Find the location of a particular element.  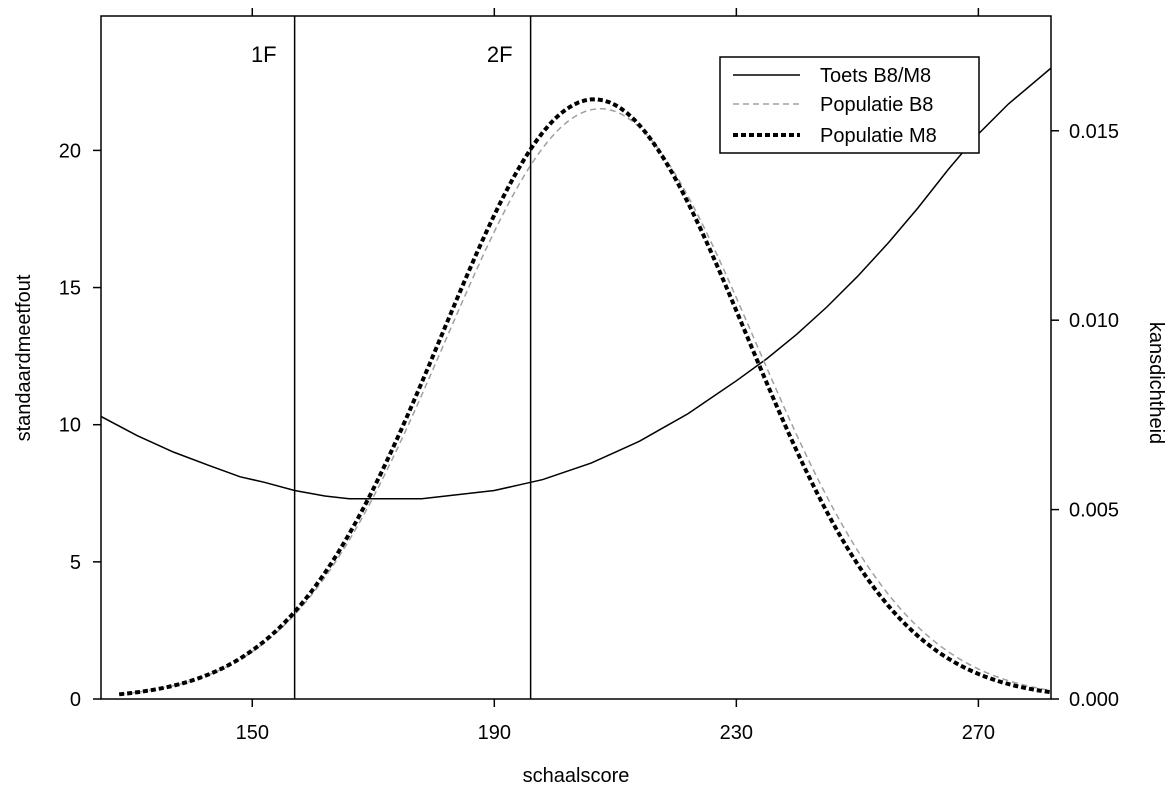

y-right-tick-label-0.010: 0.010 is located at coordinates (1094, 321).